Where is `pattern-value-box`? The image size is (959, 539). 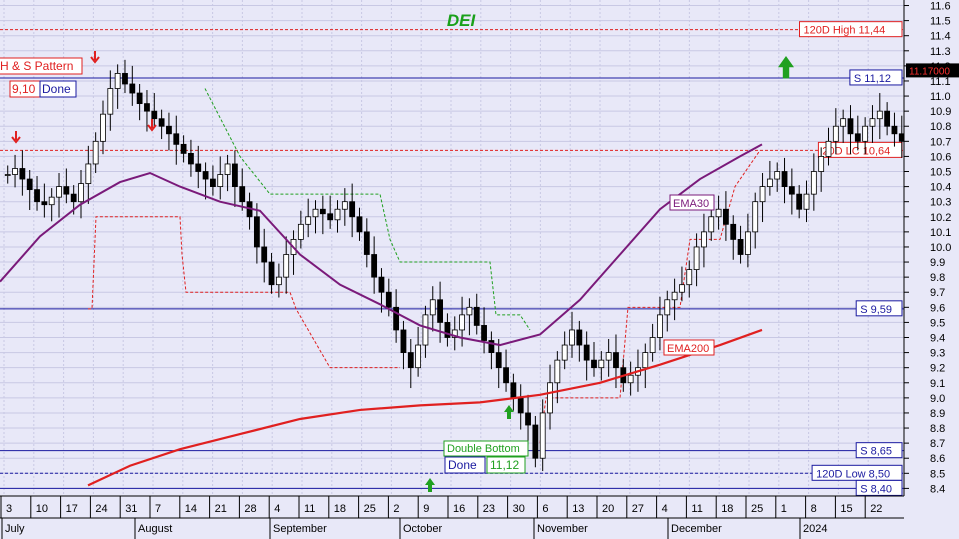 pattern-value-box is located at coordinates (506, 465).